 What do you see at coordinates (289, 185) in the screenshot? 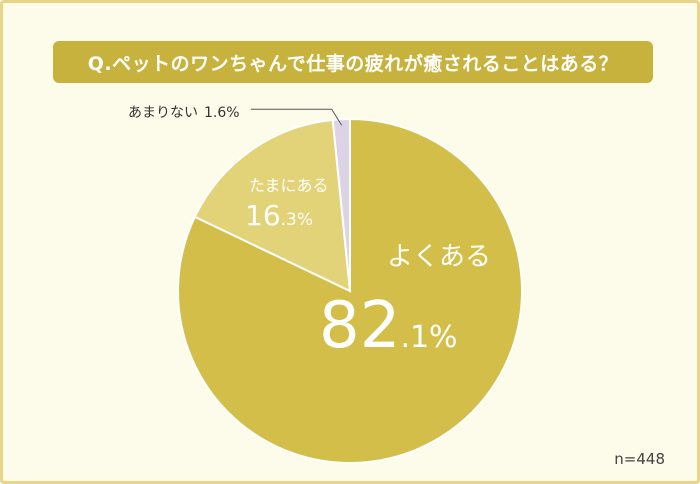
I see `slice-label-sometimes: たまにある` at bounding box center [289, 185].